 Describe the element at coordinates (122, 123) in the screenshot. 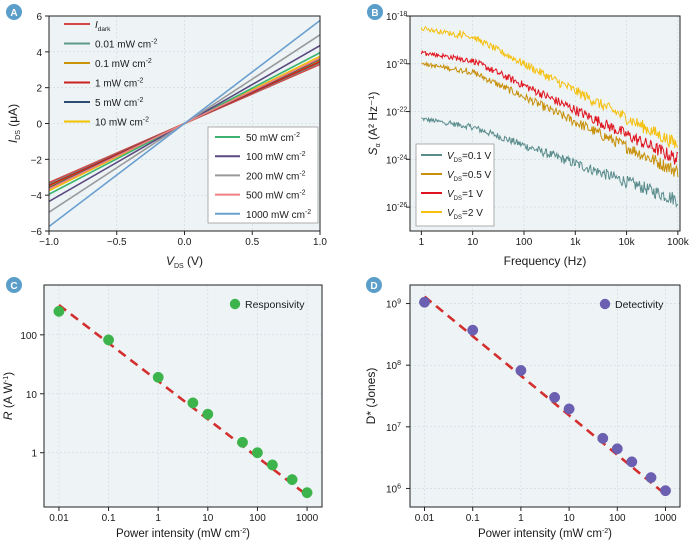

I see `panel-a-legend-label: 10 mW cm-2` at that location.